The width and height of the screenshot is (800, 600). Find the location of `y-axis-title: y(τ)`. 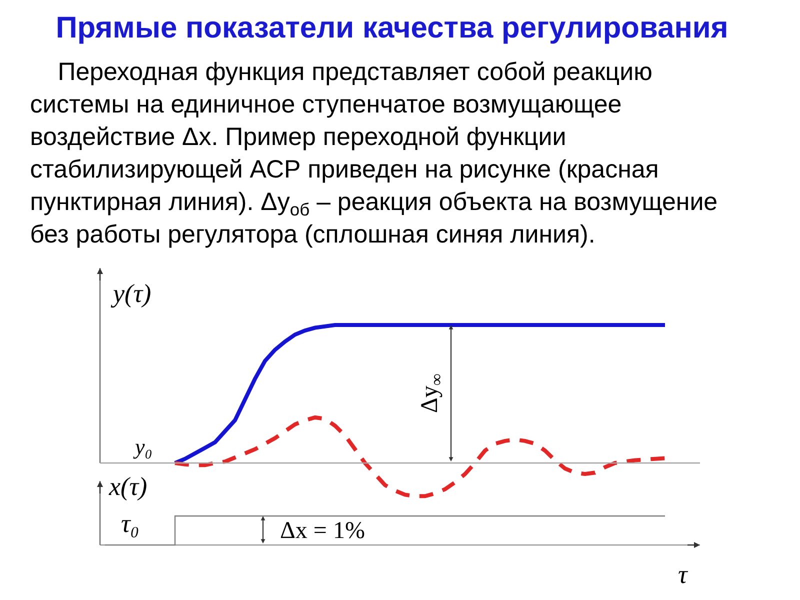

y-axis-title: y(τ) is located at coordinates (131, 293).